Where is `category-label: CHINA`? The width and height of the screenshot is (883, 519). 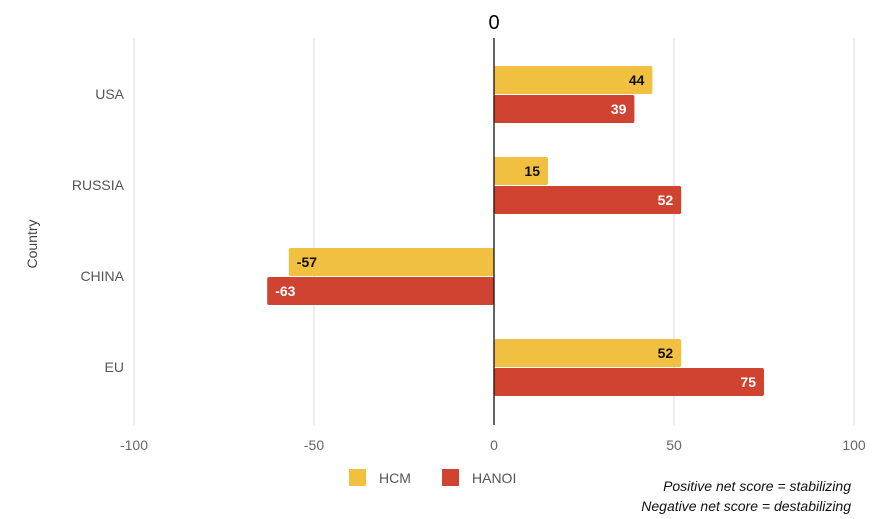
category-label: CHINA is located at coordinates (102, 276).